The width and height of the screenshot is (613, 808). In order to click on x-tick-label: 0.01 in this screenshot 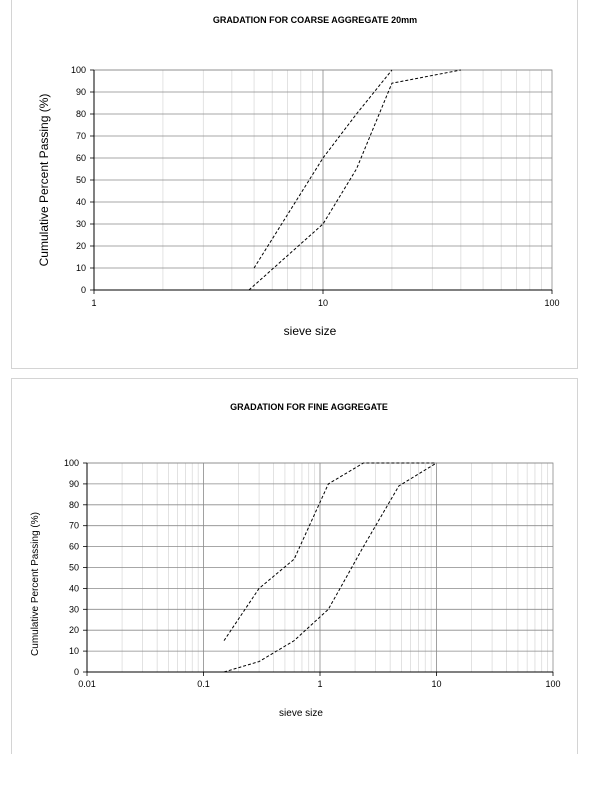, I will do `click(87, 684)`.